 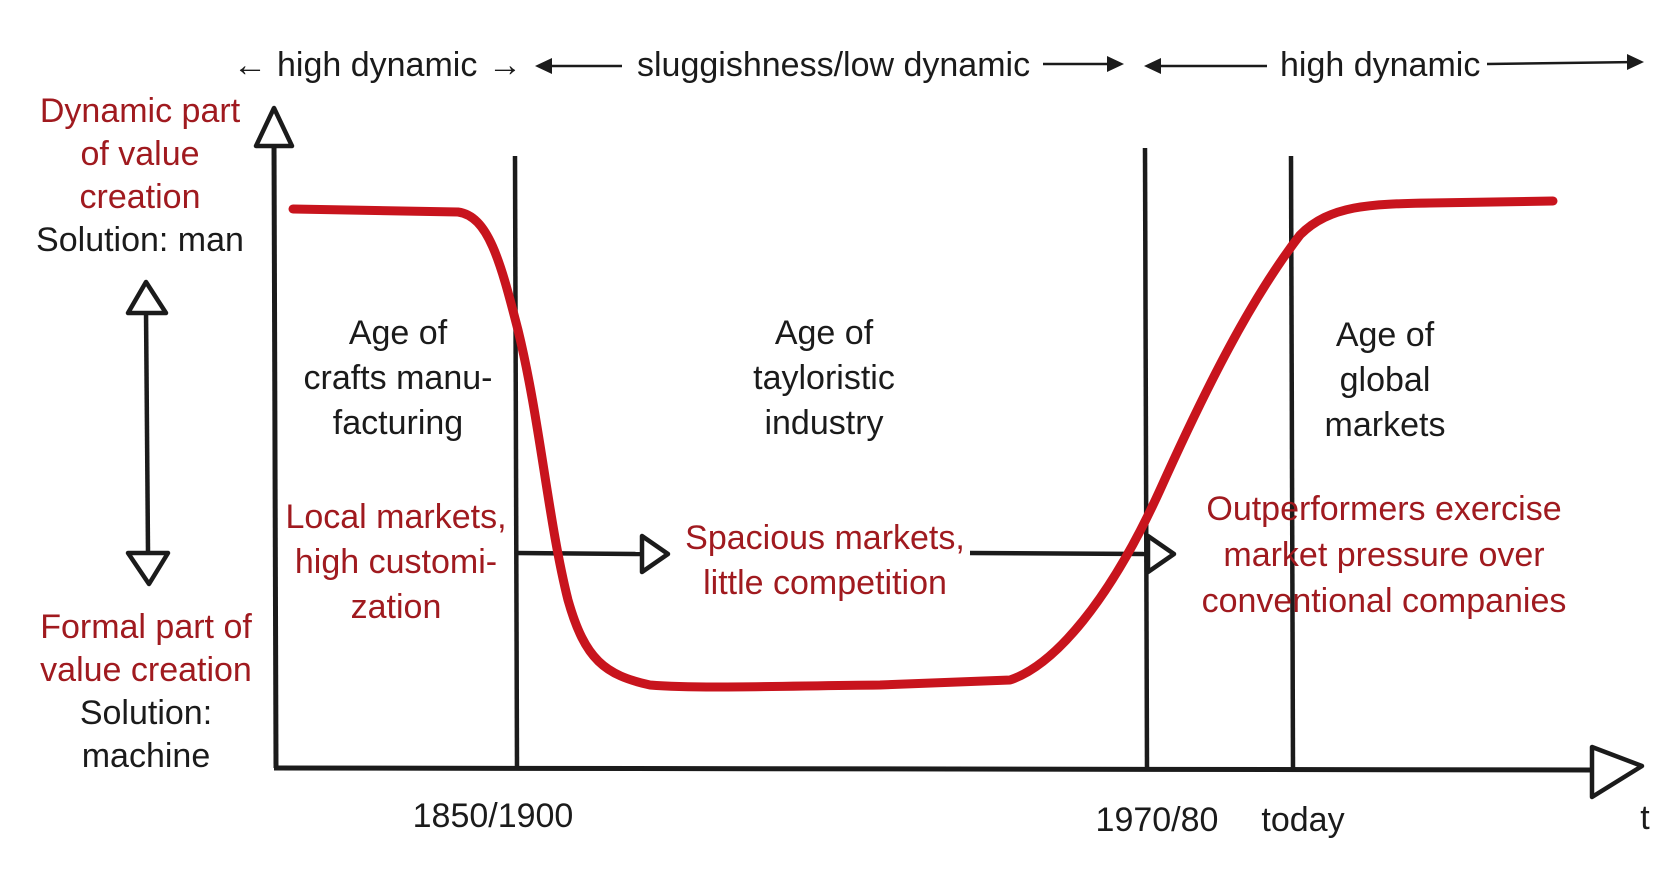 I want to click on double-arrow-head-up, so click(x=147, y=297).